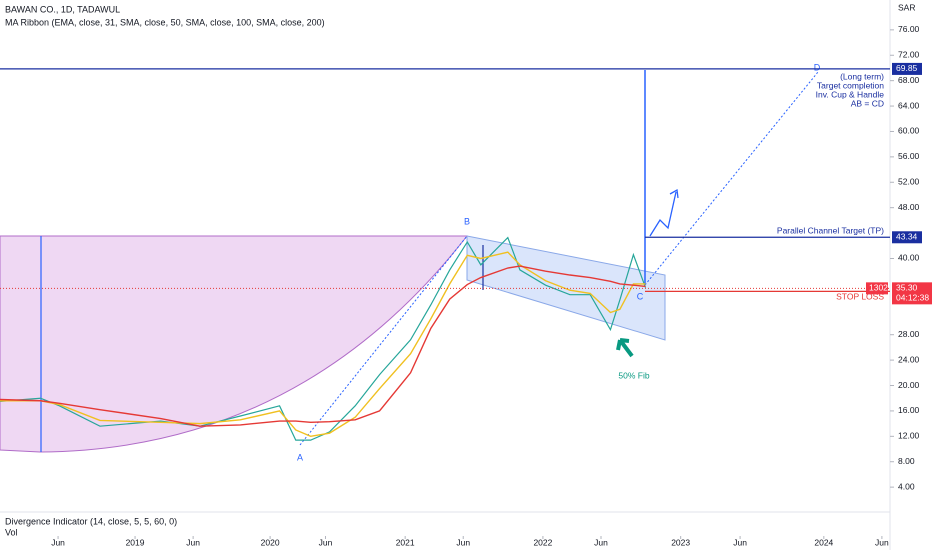 This screenshot has height=550, width=932. I want to click on x-tick-label: 2019, so click(135, 542).